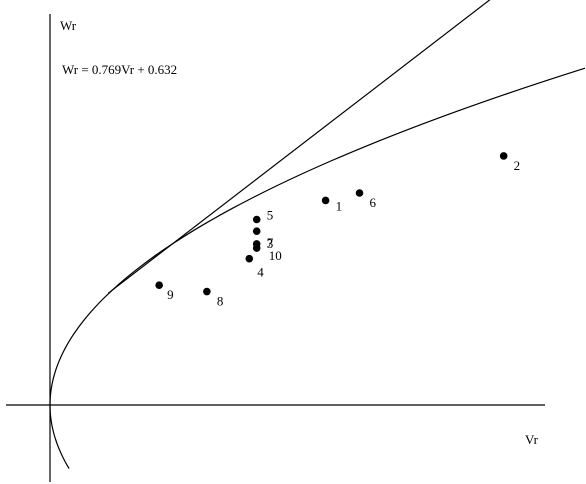  Describe the element at coordinates (260, 272) in the screenshot. I see `data-point-label-4: 4` at that location.